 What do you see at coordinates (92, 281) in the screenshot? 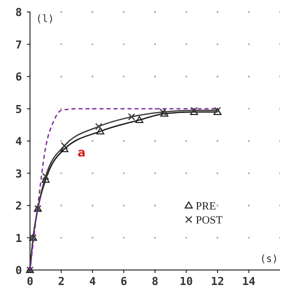
I see `x-tick-label: 4` at bounding box center [92, 281].